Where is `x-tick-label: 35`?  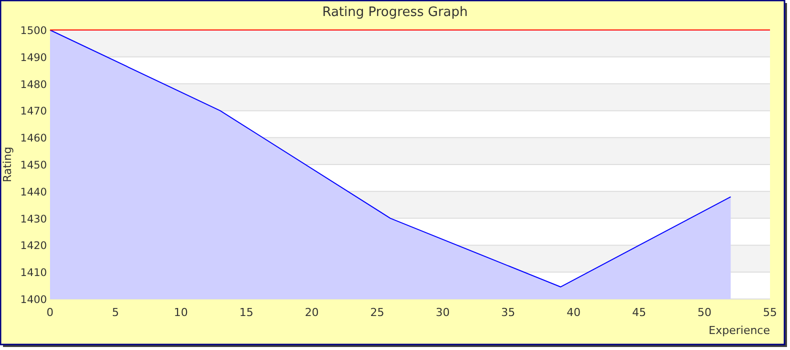 x-tick-label: 35 is located at coordinates (508, 312).